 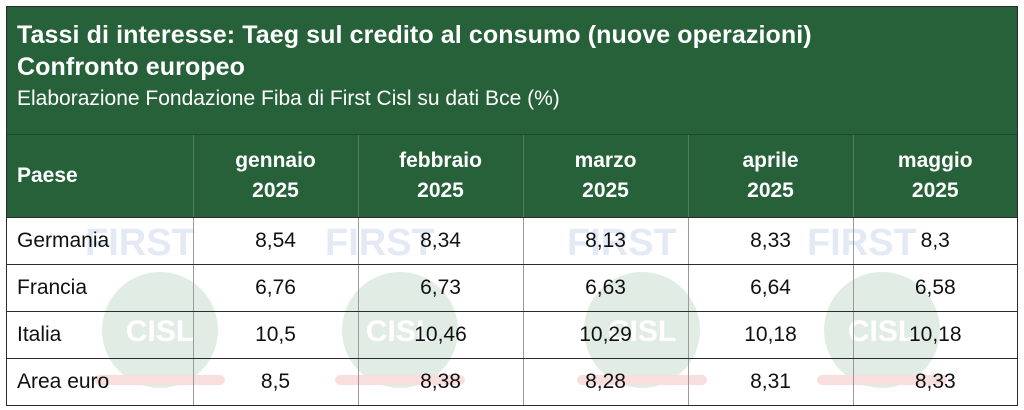 I want to click on rate-cell: 8,34, so click(x=441, y=241).